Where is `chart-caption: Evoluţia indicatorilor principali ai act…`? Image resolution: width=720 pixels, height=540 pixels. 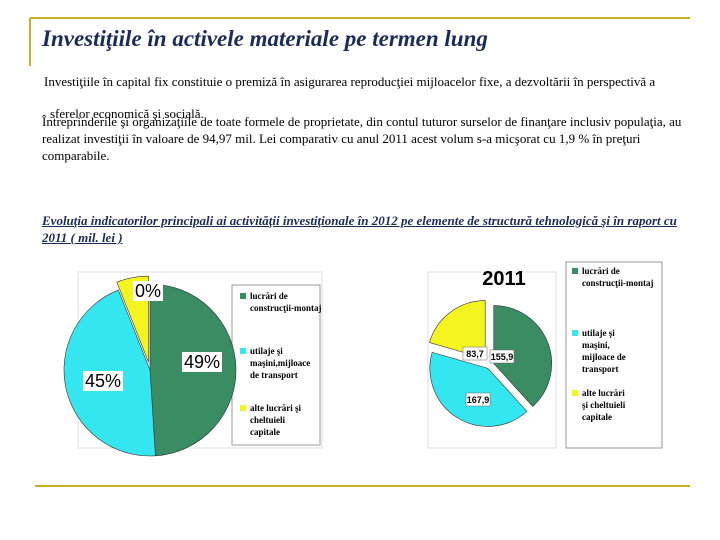
chart-caption: Evoluţia indicatorilor principali ai act… is located at coordinates (359, 229).